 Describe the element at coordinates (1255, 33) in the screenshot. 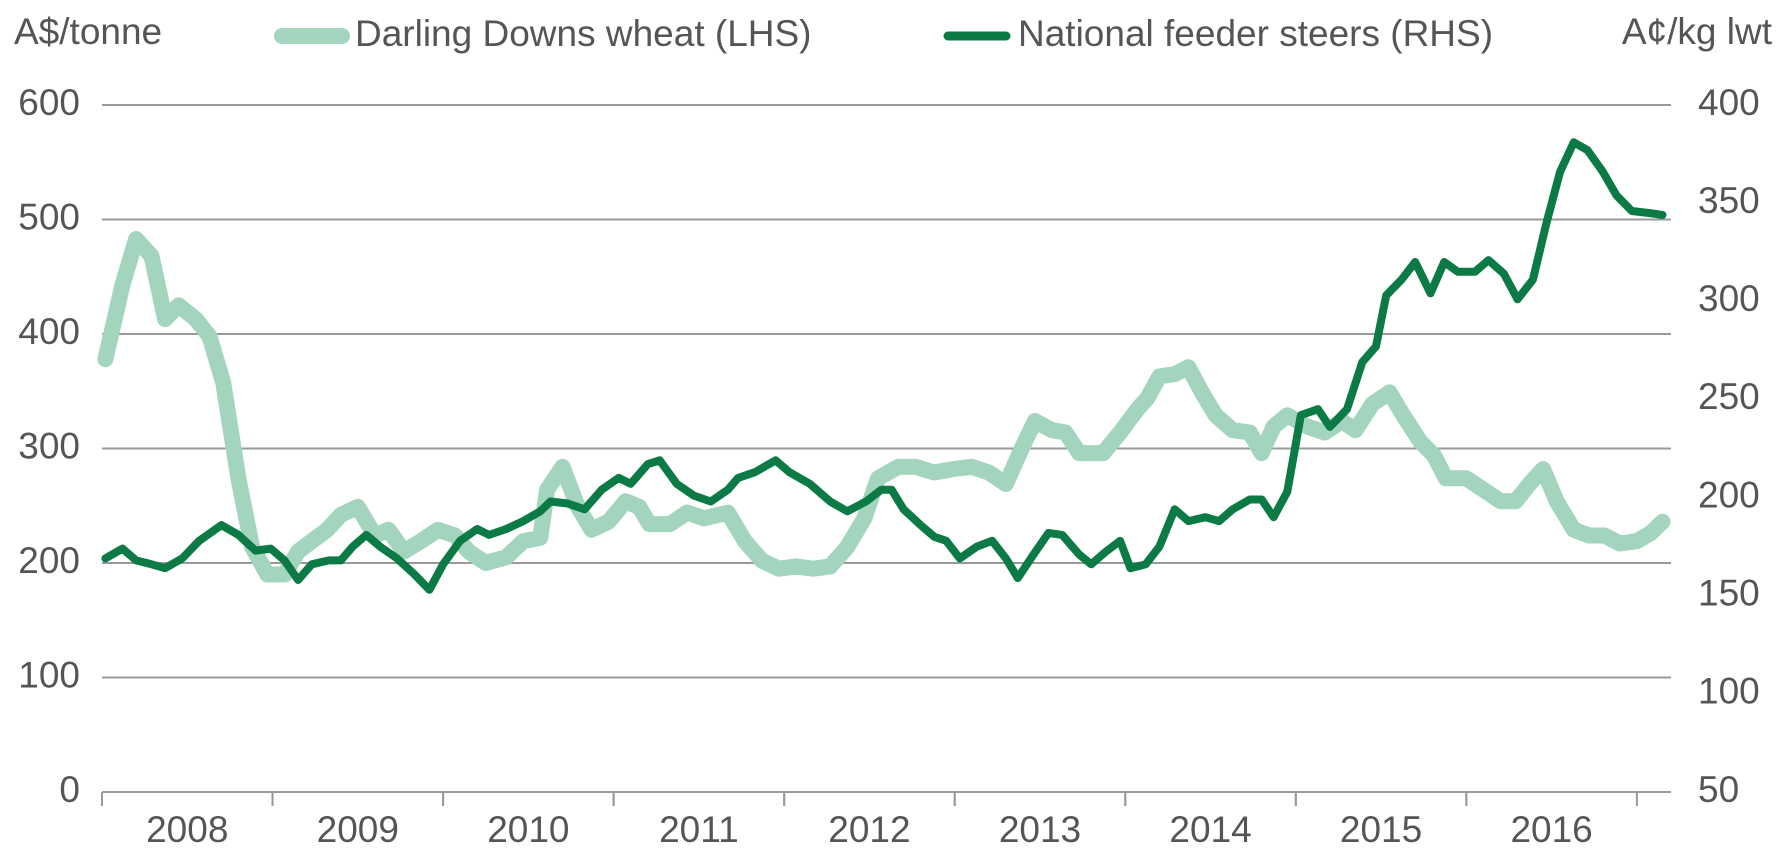

I see `legend-label: National feeder steers (RHS)` at that location.